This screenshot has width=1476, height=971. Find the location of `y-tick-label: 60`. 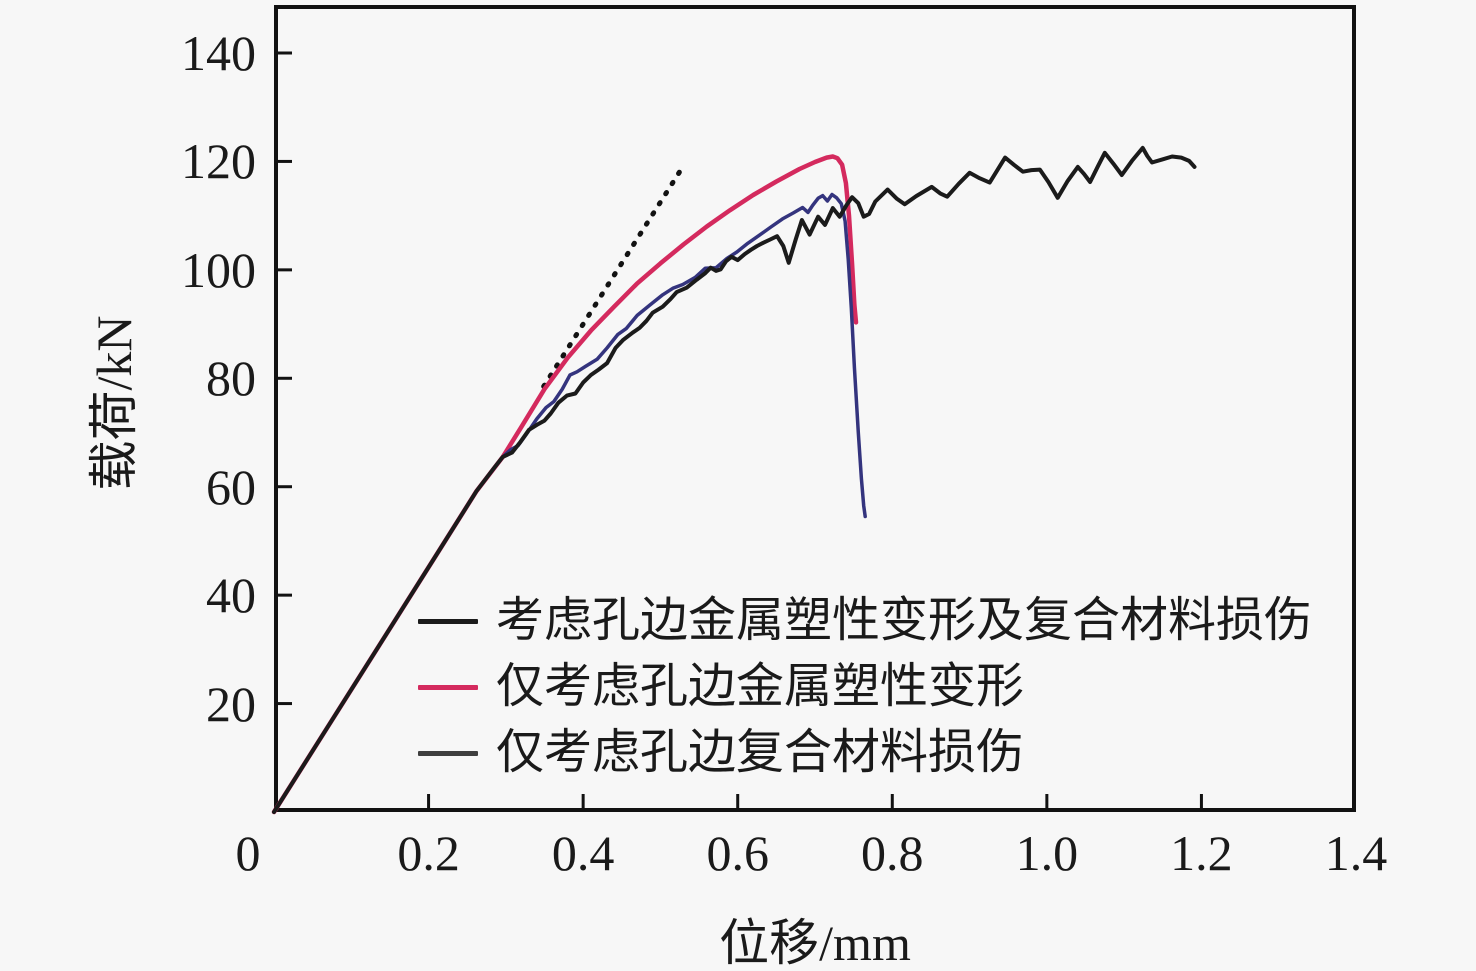

y-tick-label: 60 is located at coordinates (231, 486).